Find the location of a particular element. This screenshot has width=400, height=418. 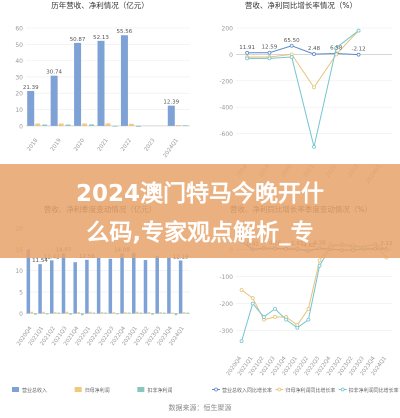

y-tick-label: 5 is located at coordinates (21, 293).